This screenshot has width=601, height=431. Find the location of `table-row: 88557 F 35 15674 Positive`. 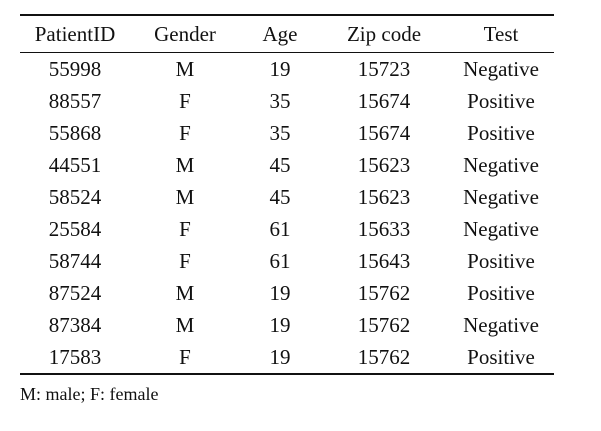

table-row: 88557 F 35 15674 Positive is located at coordinates (287, 101).